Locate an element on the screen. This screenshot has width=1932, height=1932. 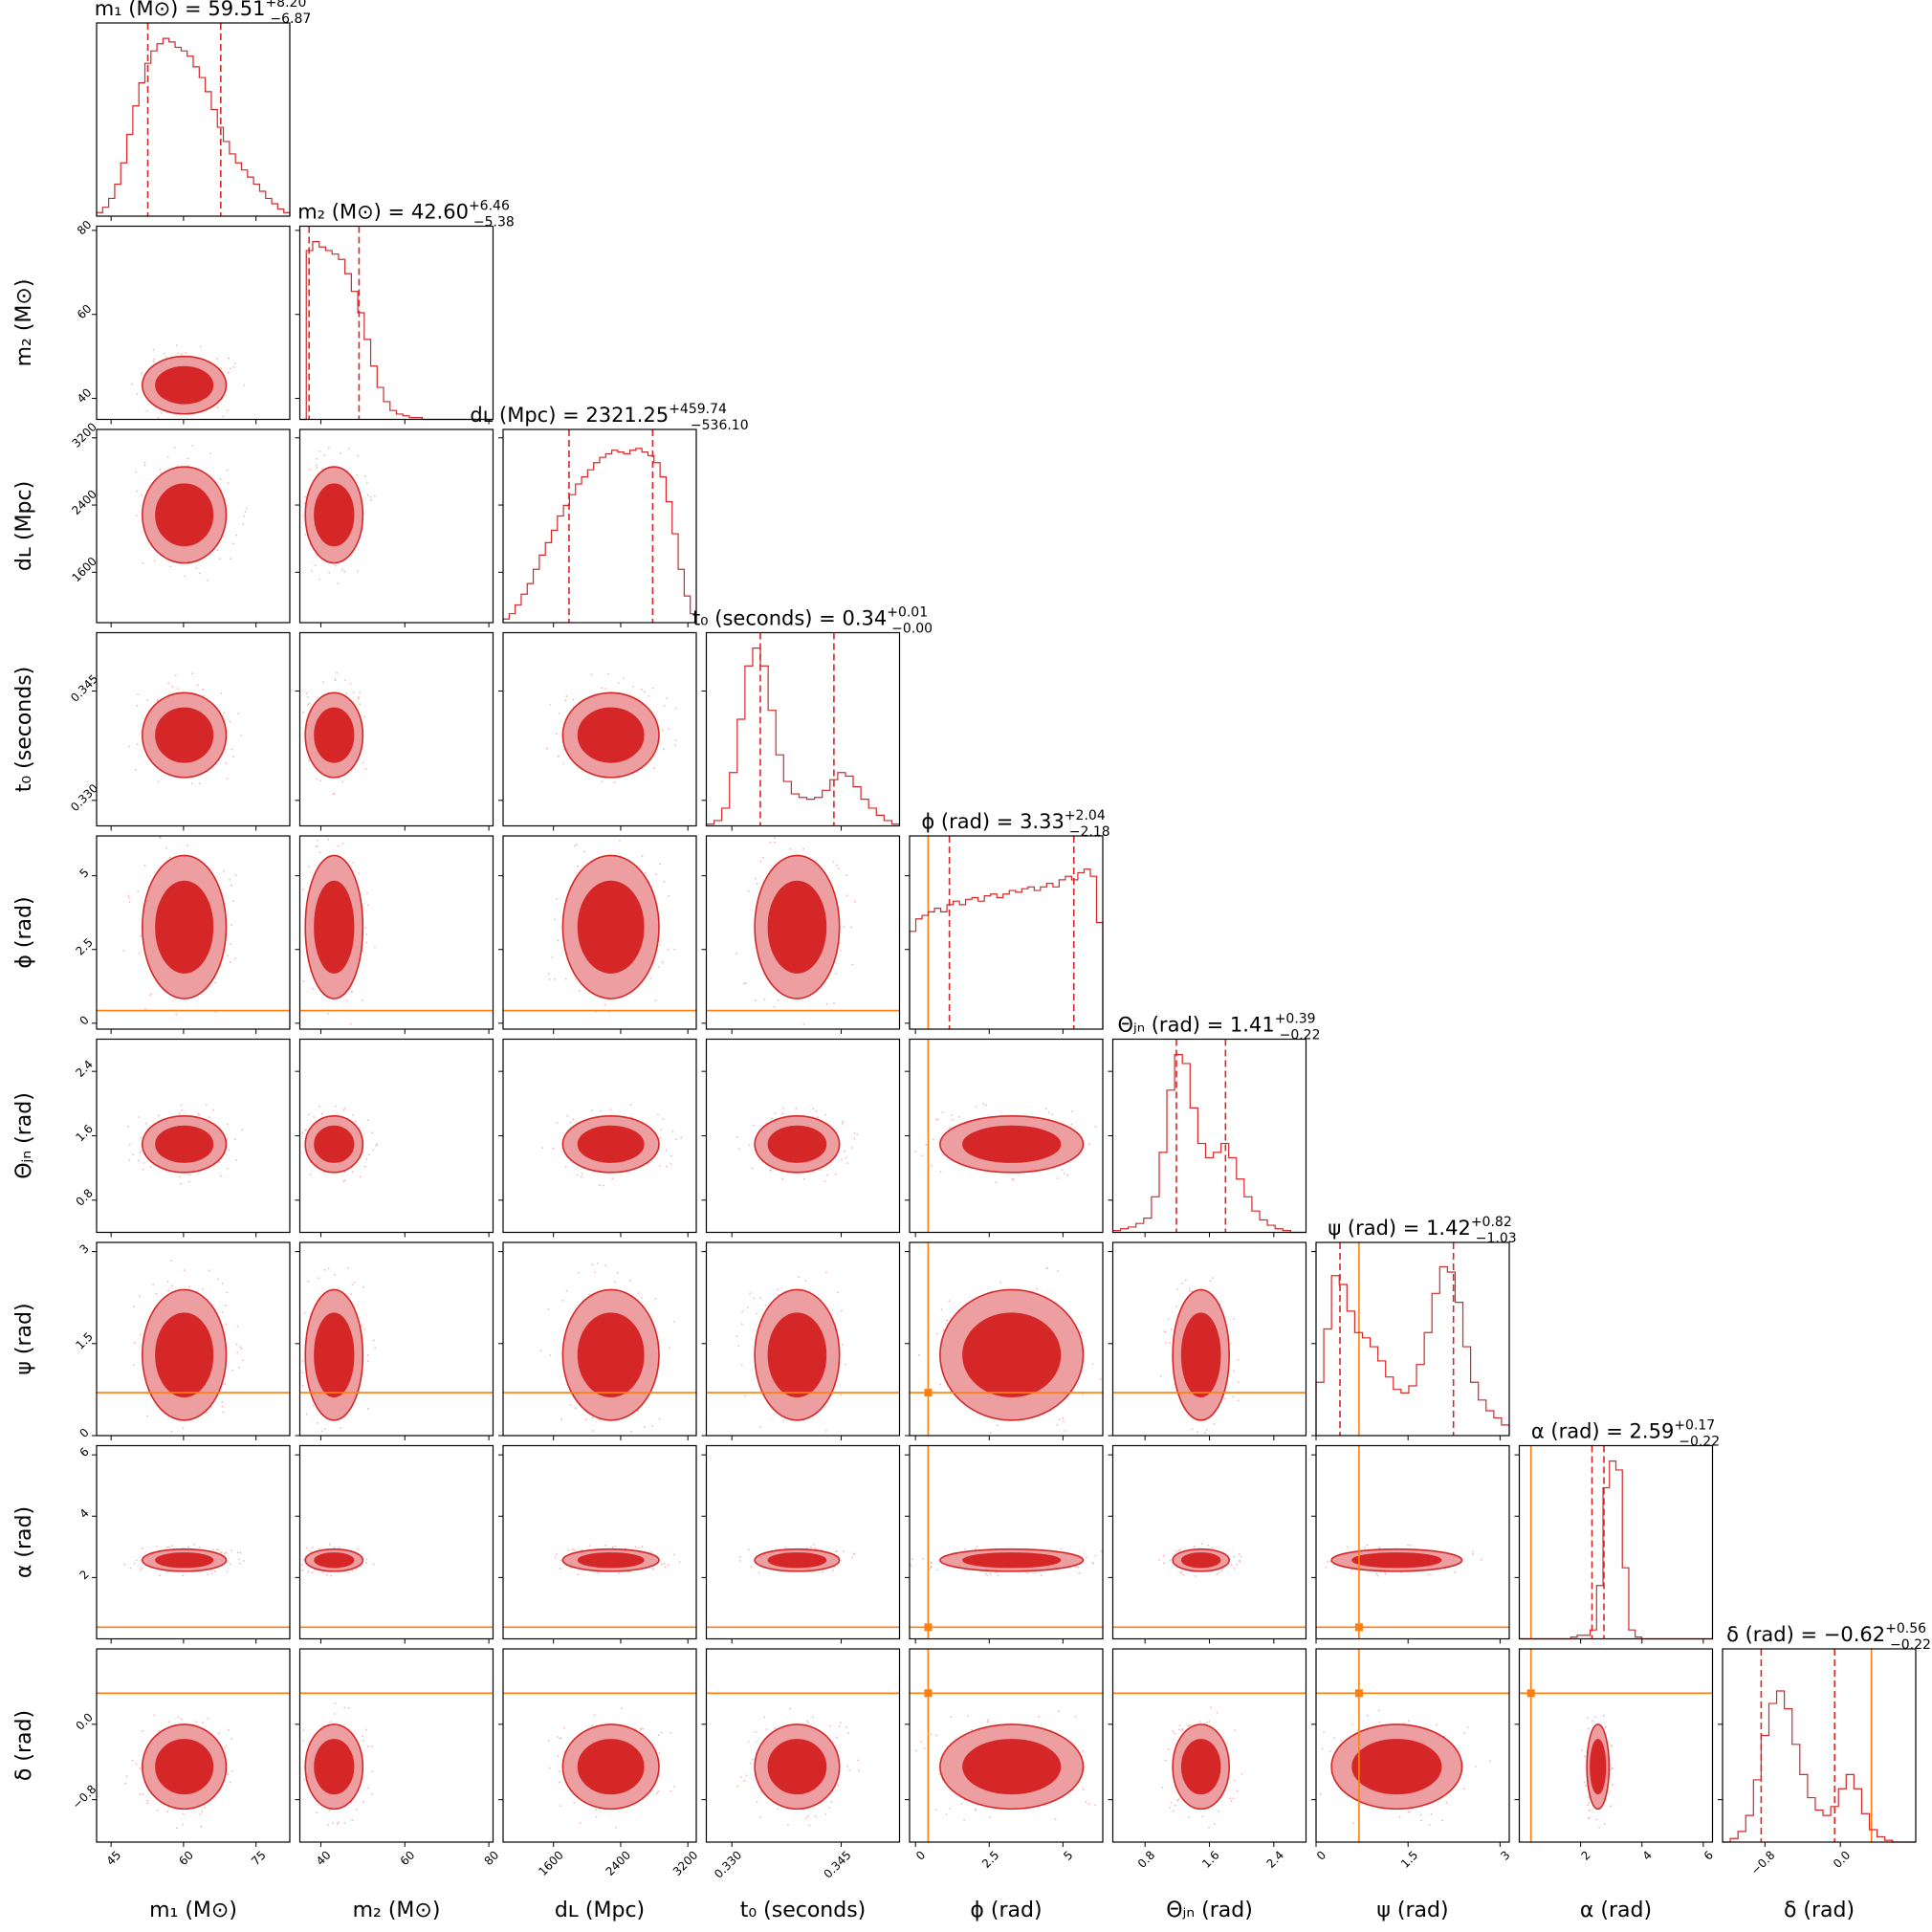
x-tick-label: 40 is located at coordinates (324, 1858).